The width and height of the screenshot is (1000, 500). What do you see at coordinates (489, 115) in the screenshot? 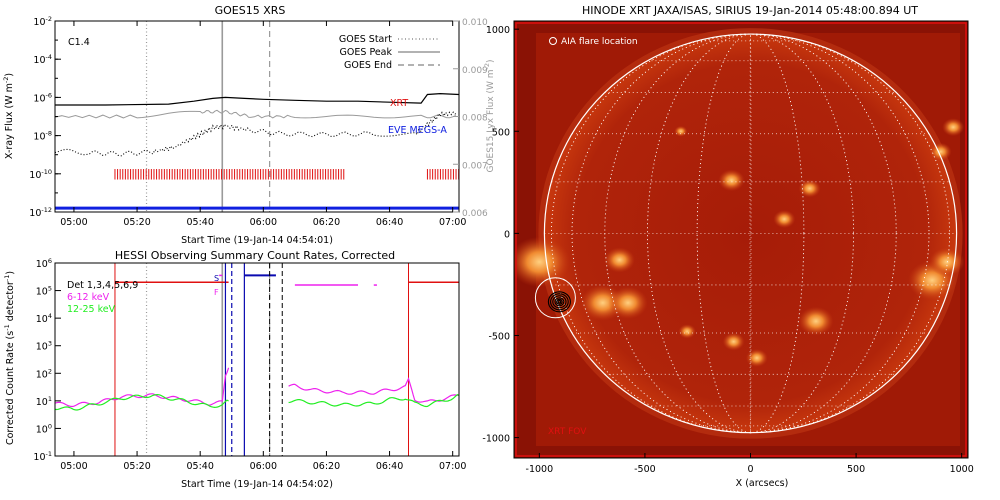
I see `goes-y2-label: GOES15 Lyx Flux (W m-2)` at bounding box center [489, 115].